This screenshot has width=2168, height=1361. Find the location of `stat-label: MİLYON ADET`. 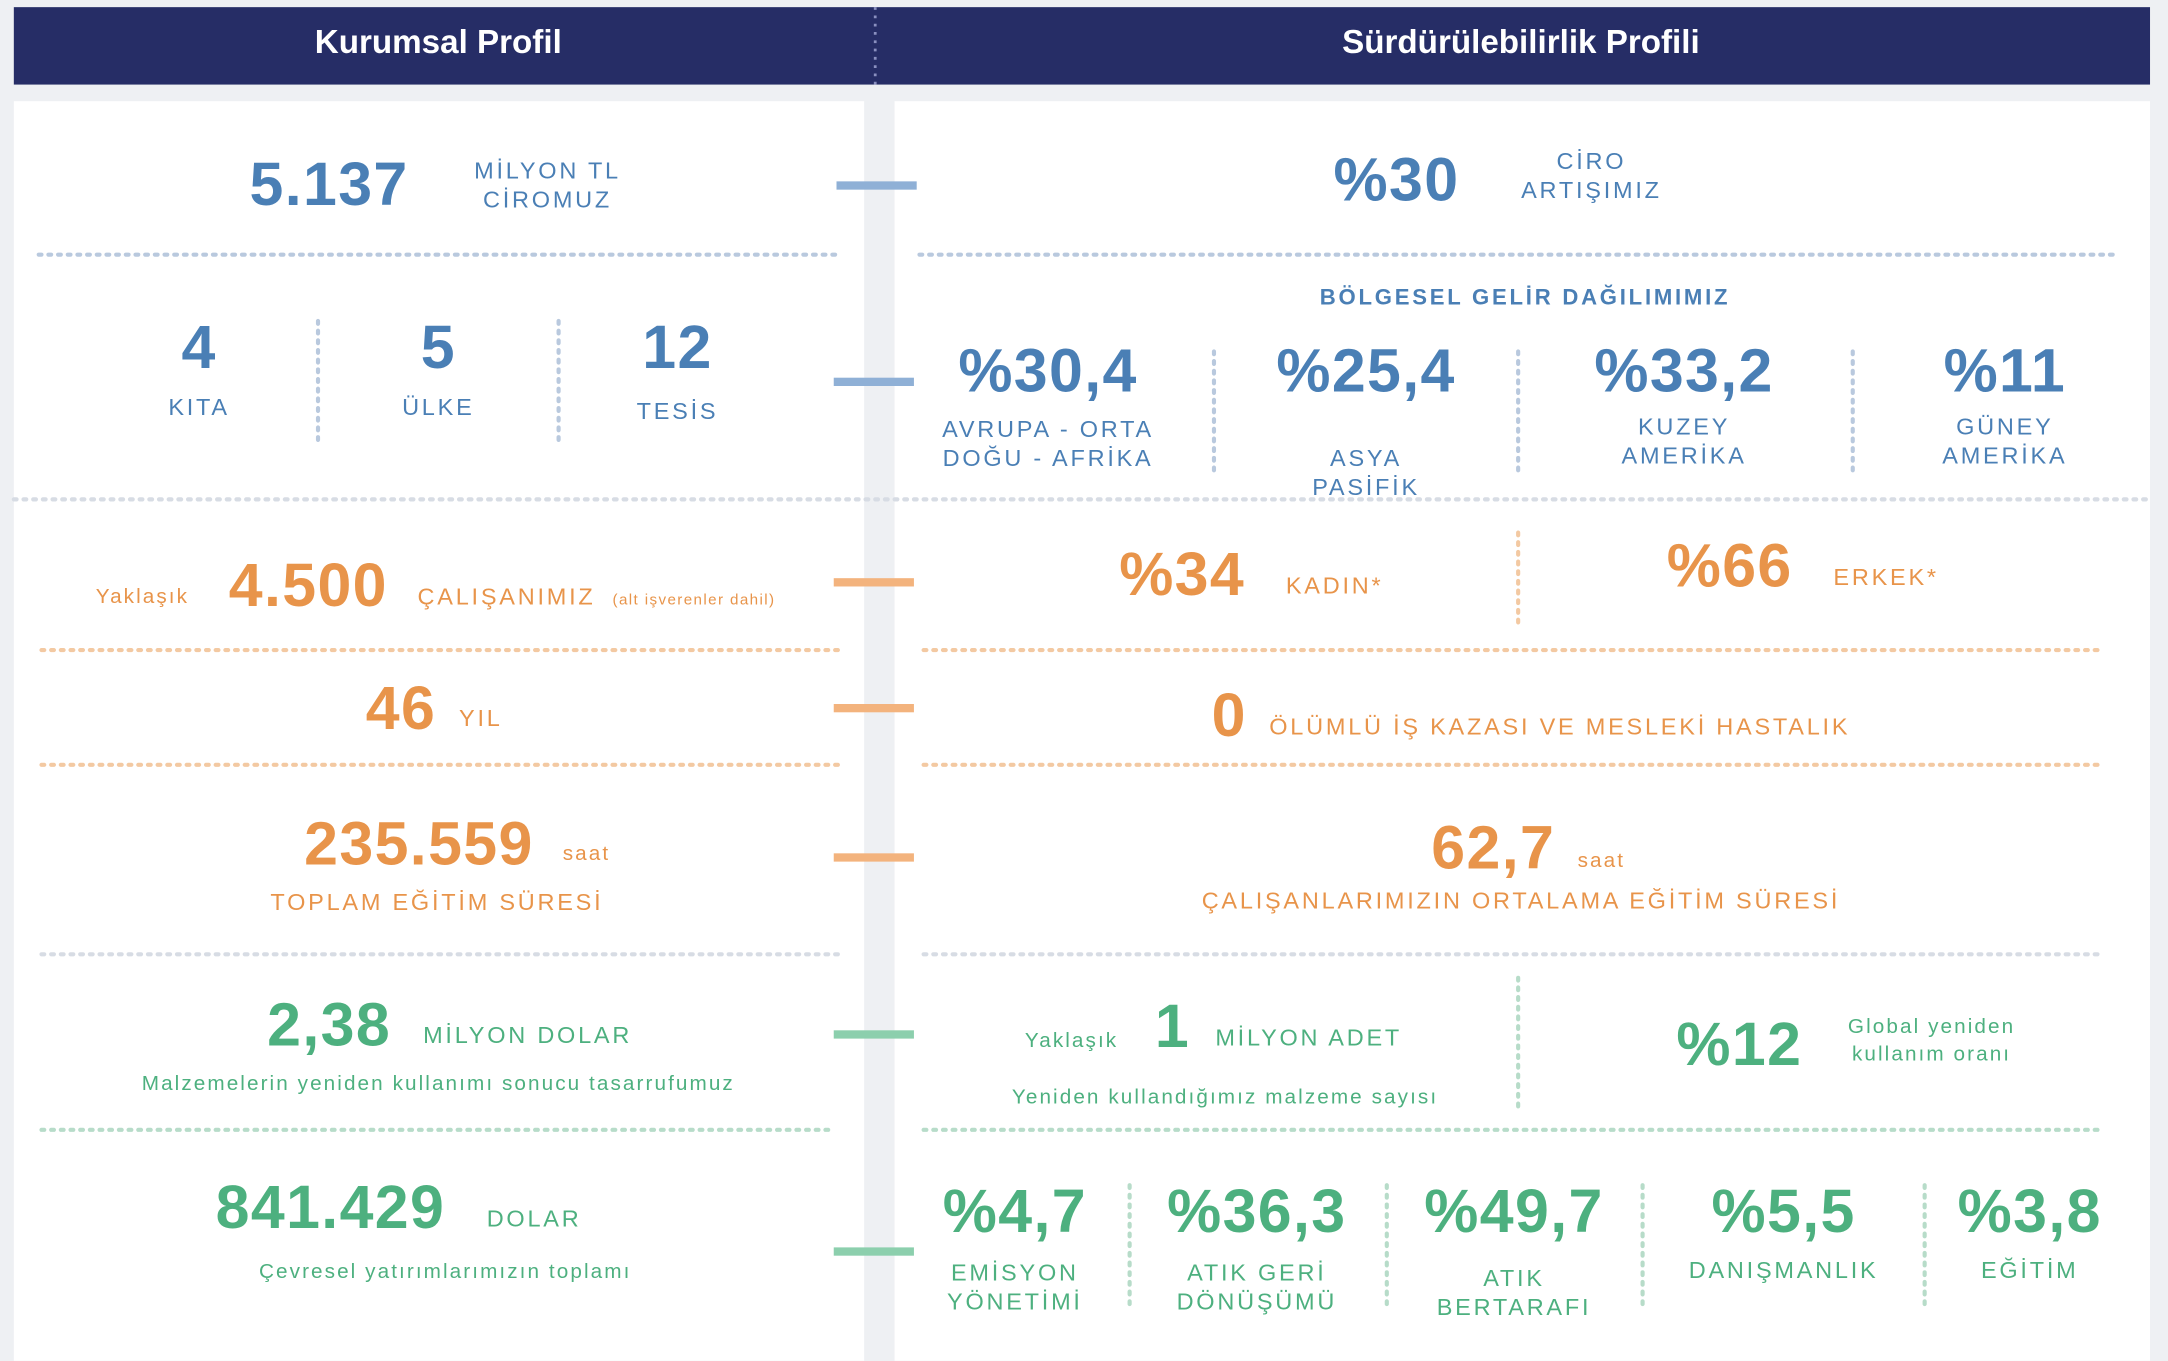

stat-label: MİLYON ADET is located at coordinates (1308, 1038).